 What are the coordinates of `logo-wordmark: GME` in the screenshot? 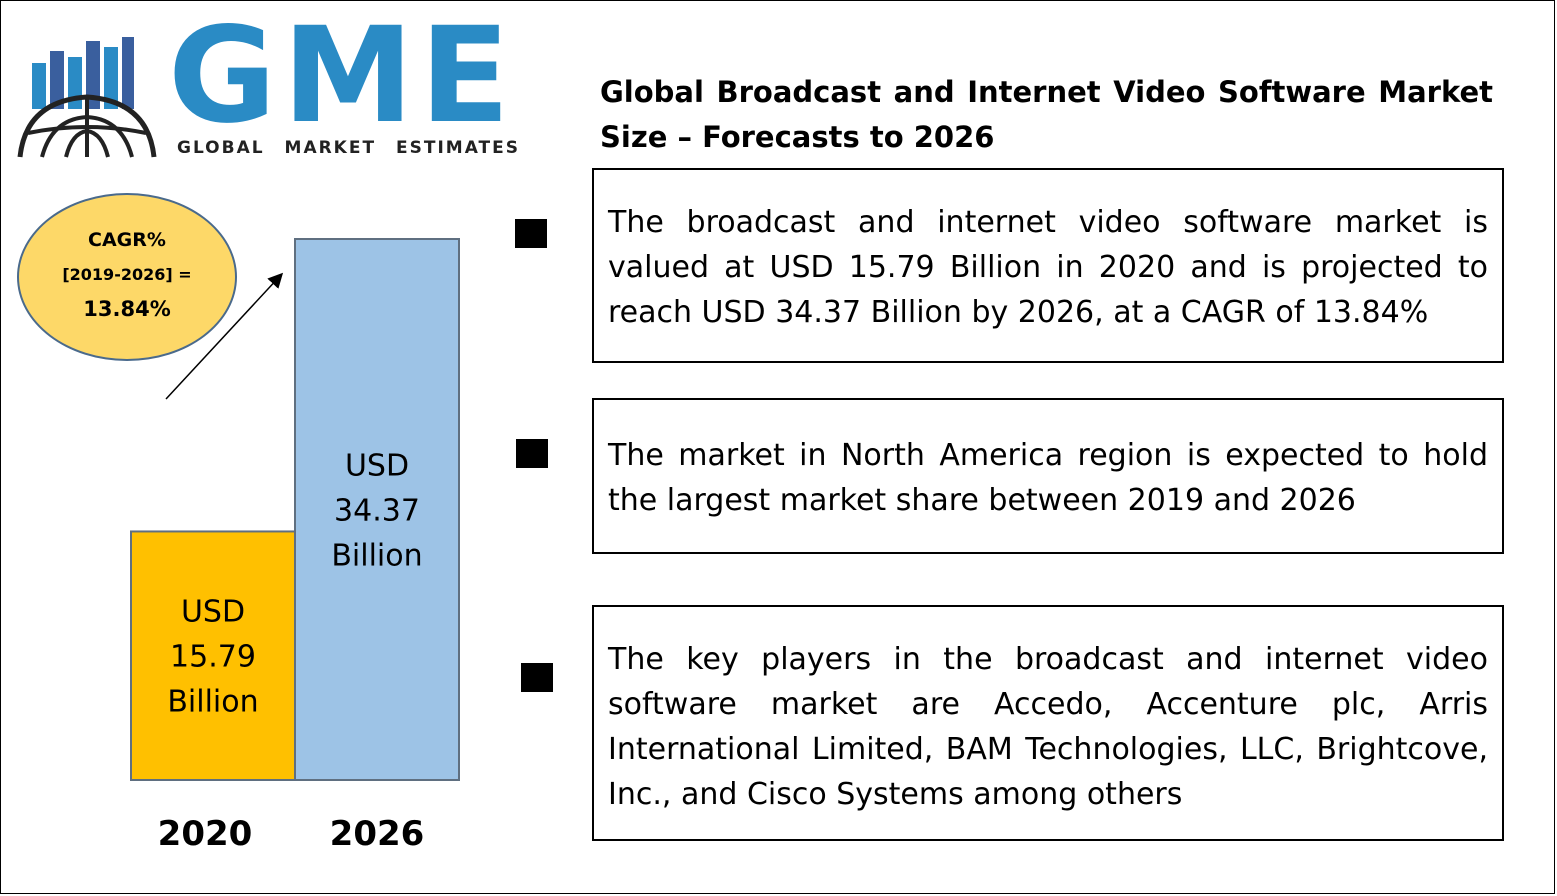 It's located at (342, 76).